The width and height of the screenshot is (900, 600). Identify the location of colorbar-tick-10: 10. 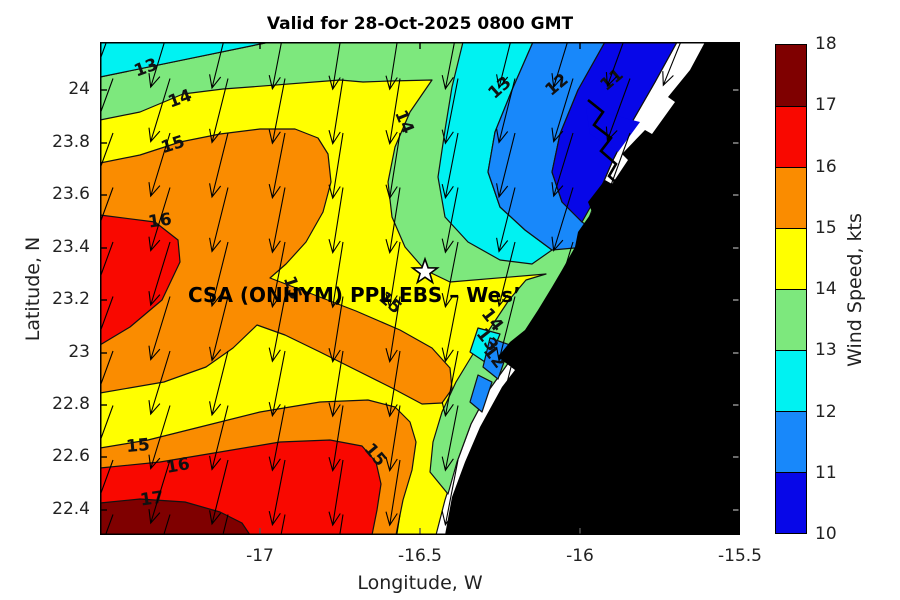
(826, 534).